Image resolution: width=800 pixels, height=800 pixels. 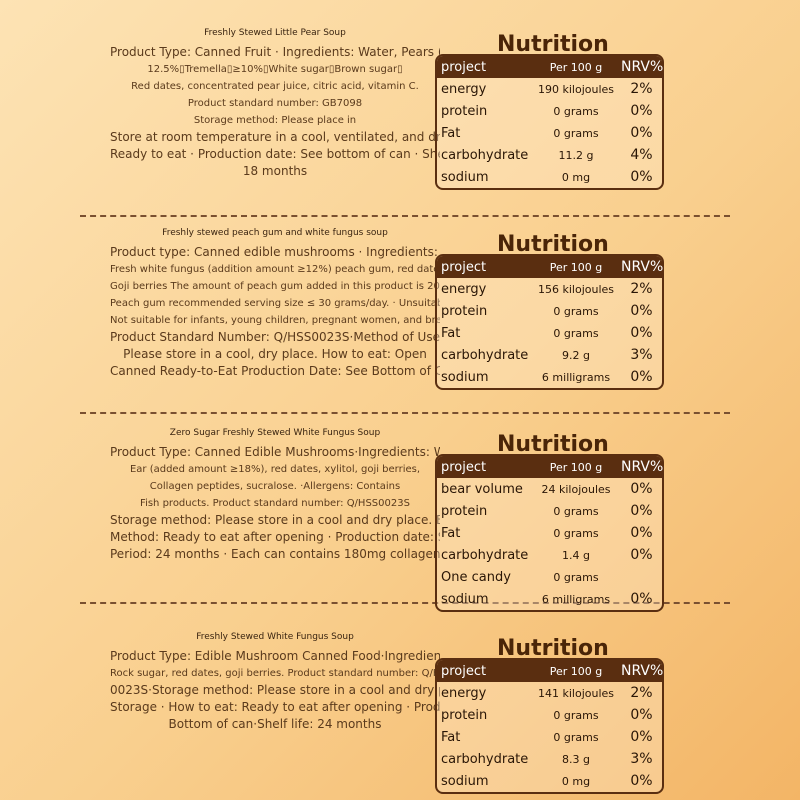 What do you see at coordinates (275, 33) in the screenshot?
I see `product-name: Freshly Stewed Little Pear Soup` at bounding box center [275, 33].